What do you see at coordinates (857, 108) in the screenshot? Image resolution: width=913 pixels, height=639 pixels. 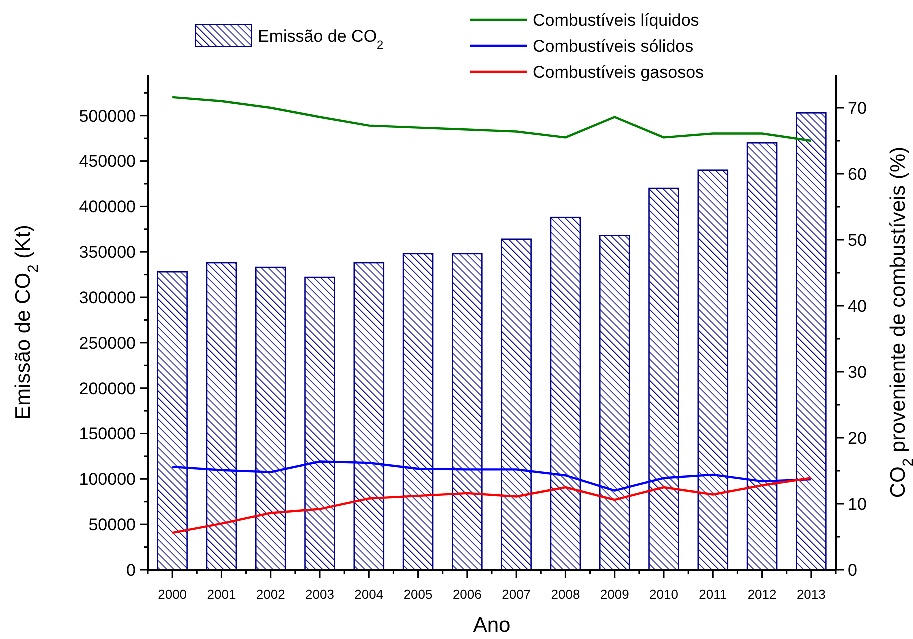 I see `y2-tick-label: 70` at bounding box center [857, 108].